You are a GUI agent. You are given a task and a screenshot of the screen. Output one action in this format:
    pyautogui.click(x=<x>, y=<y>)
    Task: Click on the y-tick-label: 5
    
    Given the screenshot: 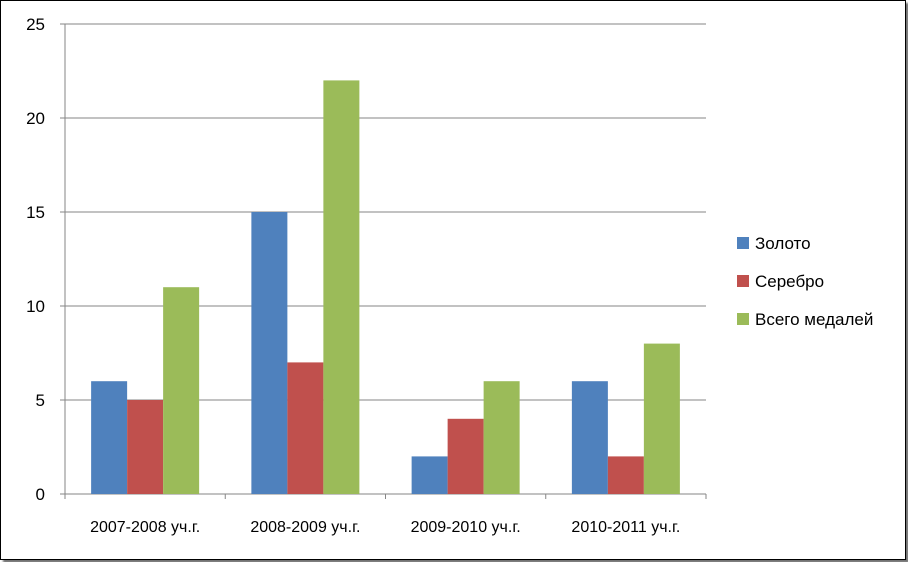 What is the action you would take?
    pyautogui.click(x=40, y=400)
    